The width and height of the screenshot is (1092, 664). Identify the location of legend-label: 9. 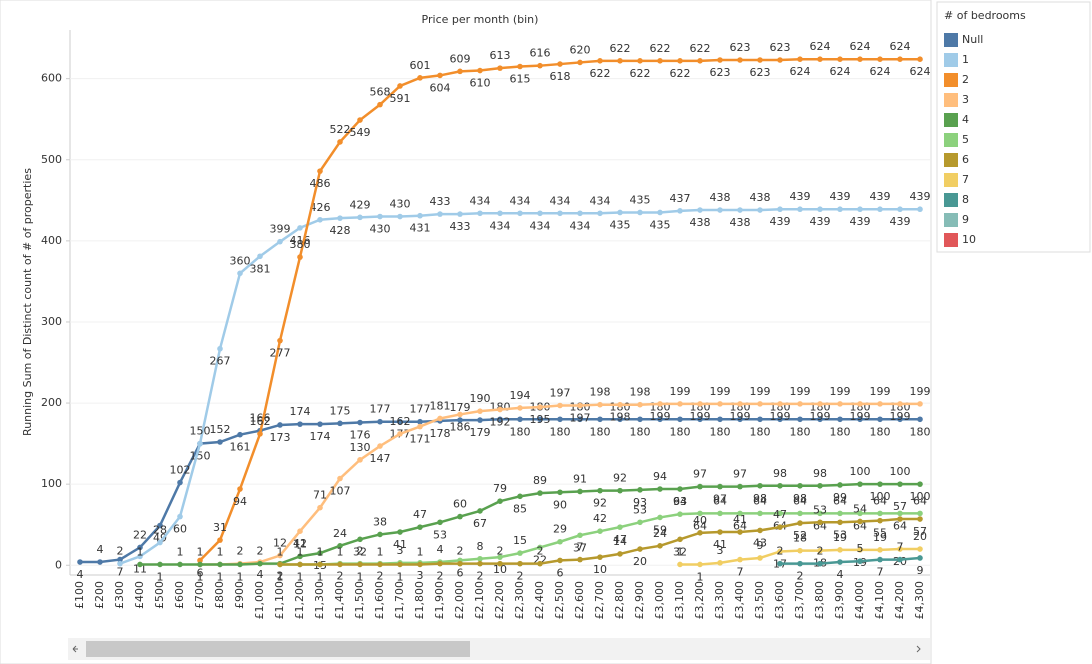
(965, 219).